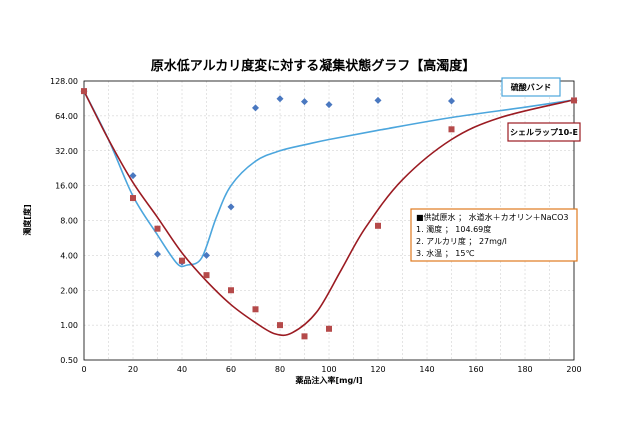 This screenshot has width=627, height=443. What do you see at coordinates (231, 369) in the screenshot?
I see `x-tick-label: 60` at bounding box center [231, 369].